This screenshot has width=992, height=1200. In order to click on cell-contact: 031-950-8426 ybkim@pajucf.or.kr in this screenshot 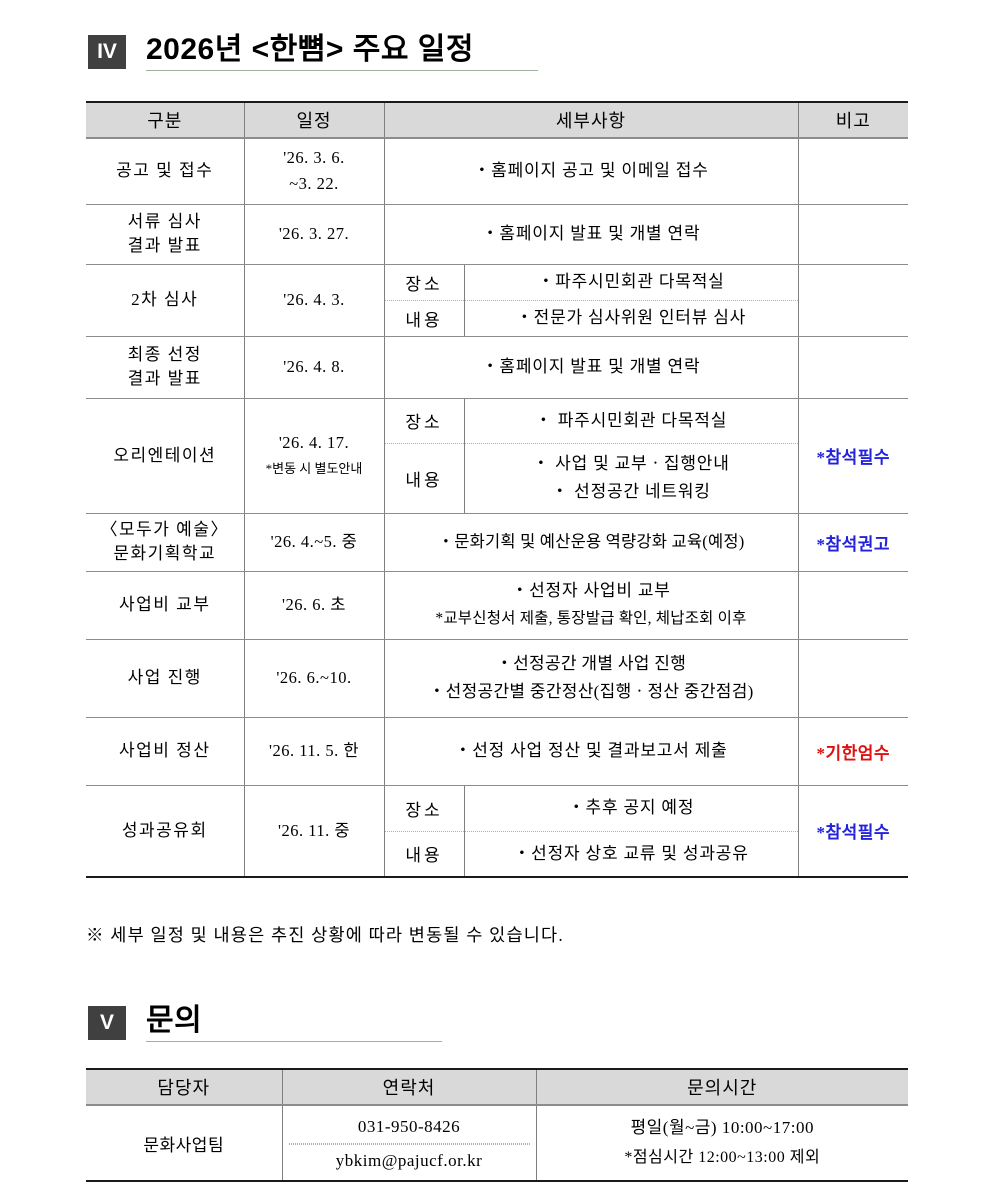, I will do `click(409, 1143)`.